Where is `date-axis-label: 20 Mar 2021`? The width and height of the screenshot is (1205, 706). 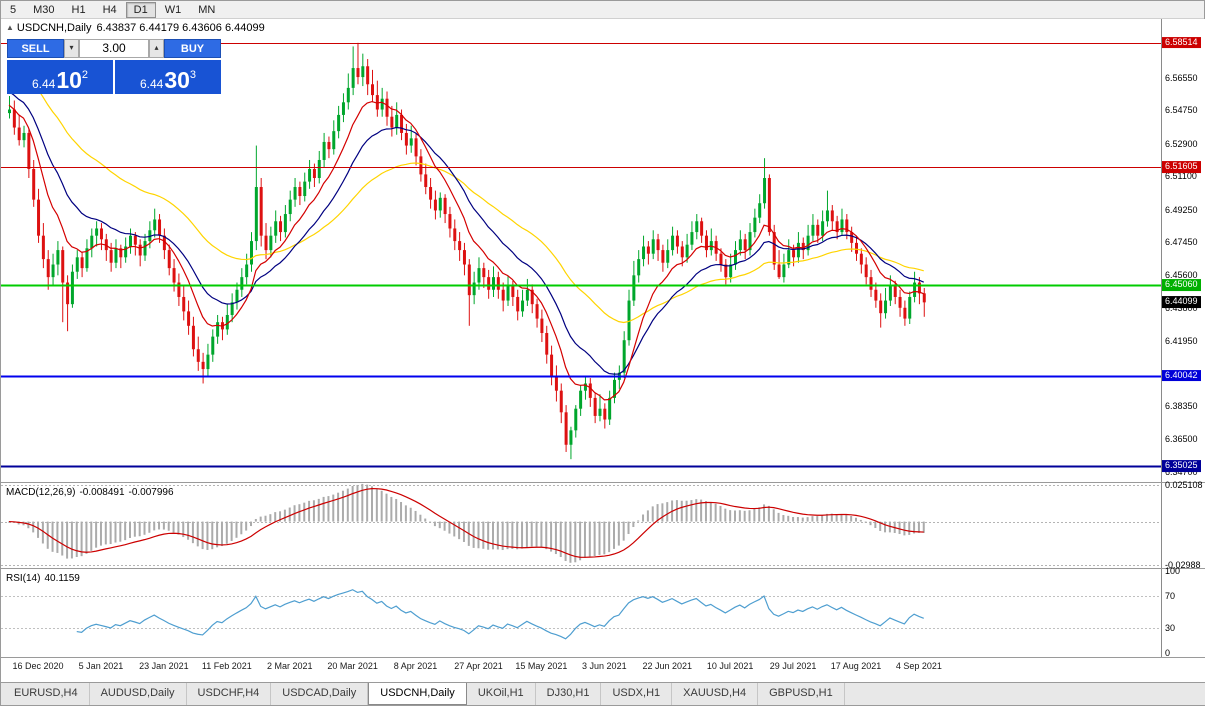
date-axis-label: 20 Mar 2021 is located at coordinates (352, 666).